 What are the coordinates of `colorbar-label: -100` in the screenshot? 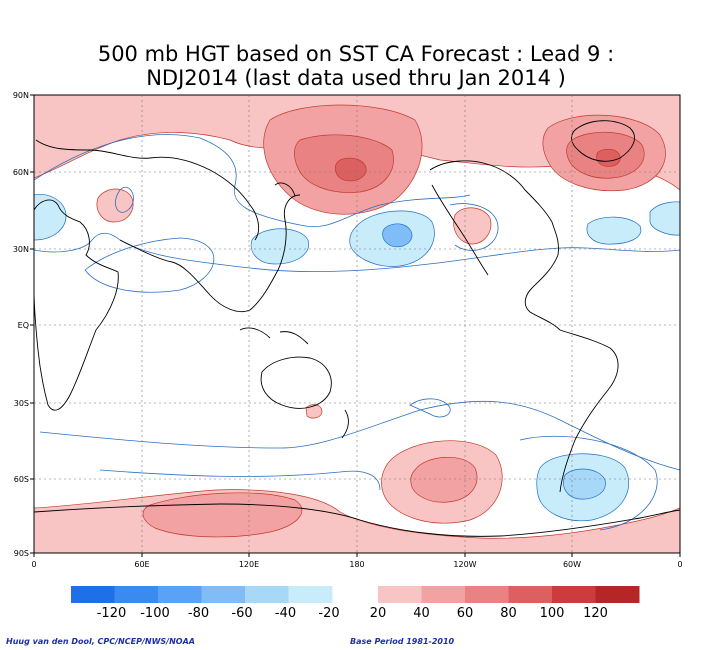 It's located at (155, 613).